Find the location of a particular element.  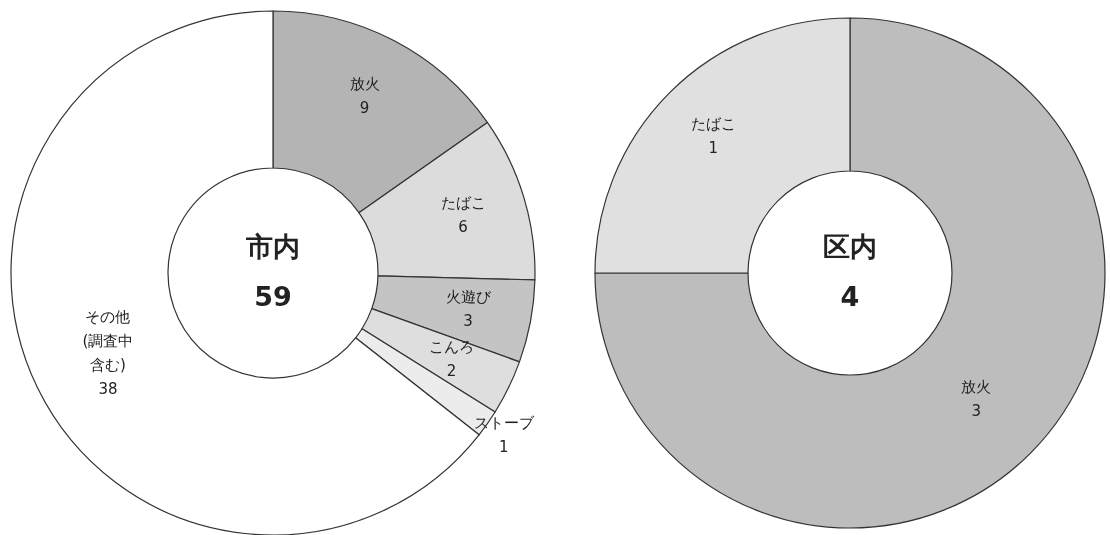

center-text: 区内 4 is located at coordinates (850, 271).